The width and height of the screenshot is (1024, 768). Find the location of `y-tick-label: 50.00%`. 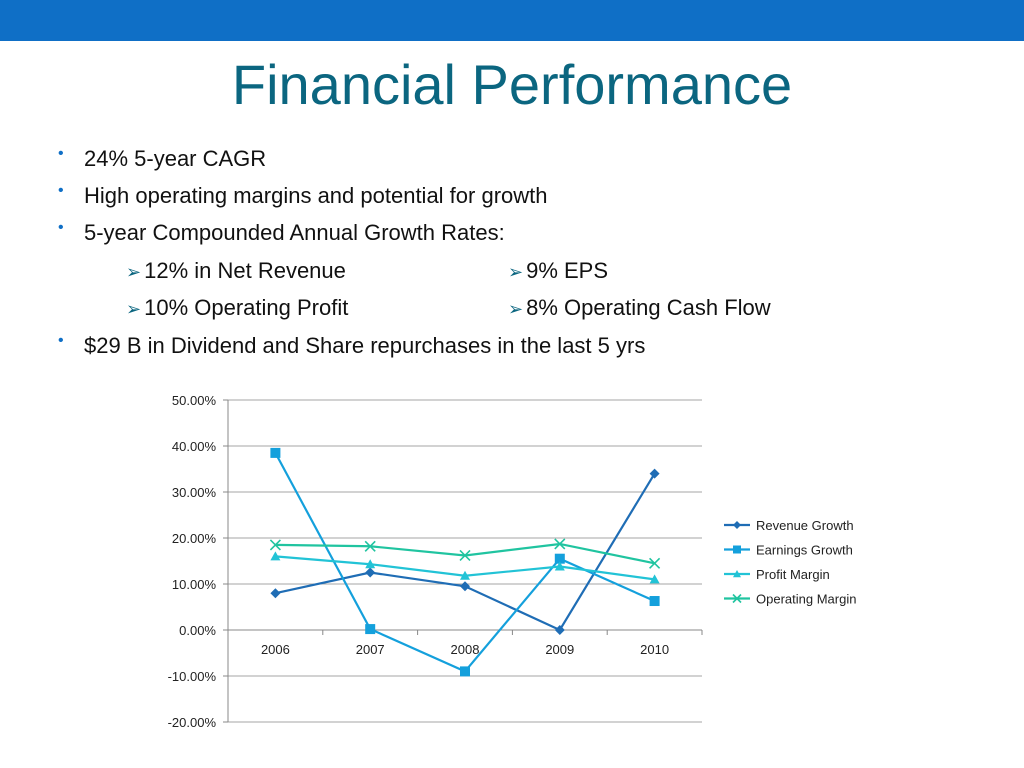

y-tick-label: 50.00% is located at coordinates (194, 400).